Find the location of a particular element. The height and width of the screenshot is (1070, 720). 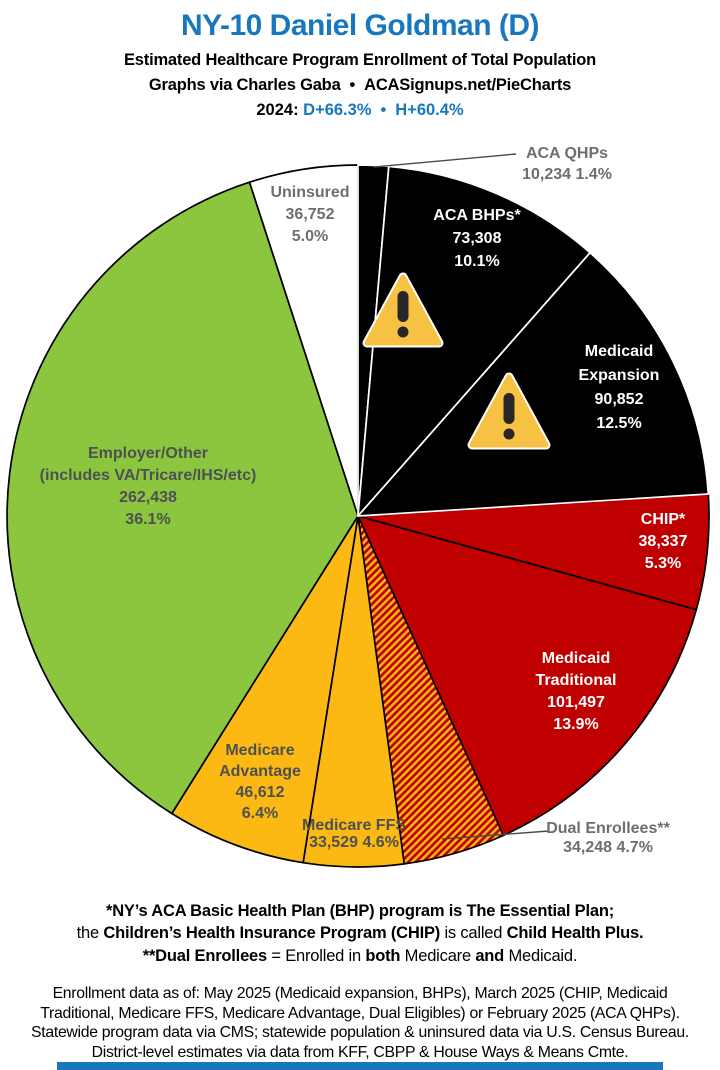

slice-label-chip: CHIP* 38,337 5.3% is located at coordinates (663, 542).